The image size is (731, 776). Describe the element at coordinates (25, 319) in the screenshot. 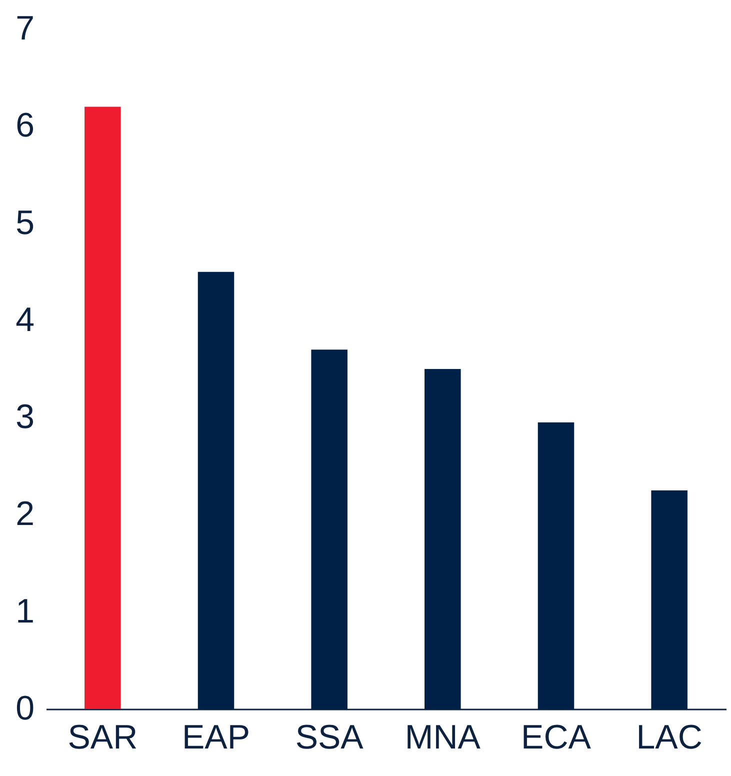

I see `y-tick-label: 4` at that location.